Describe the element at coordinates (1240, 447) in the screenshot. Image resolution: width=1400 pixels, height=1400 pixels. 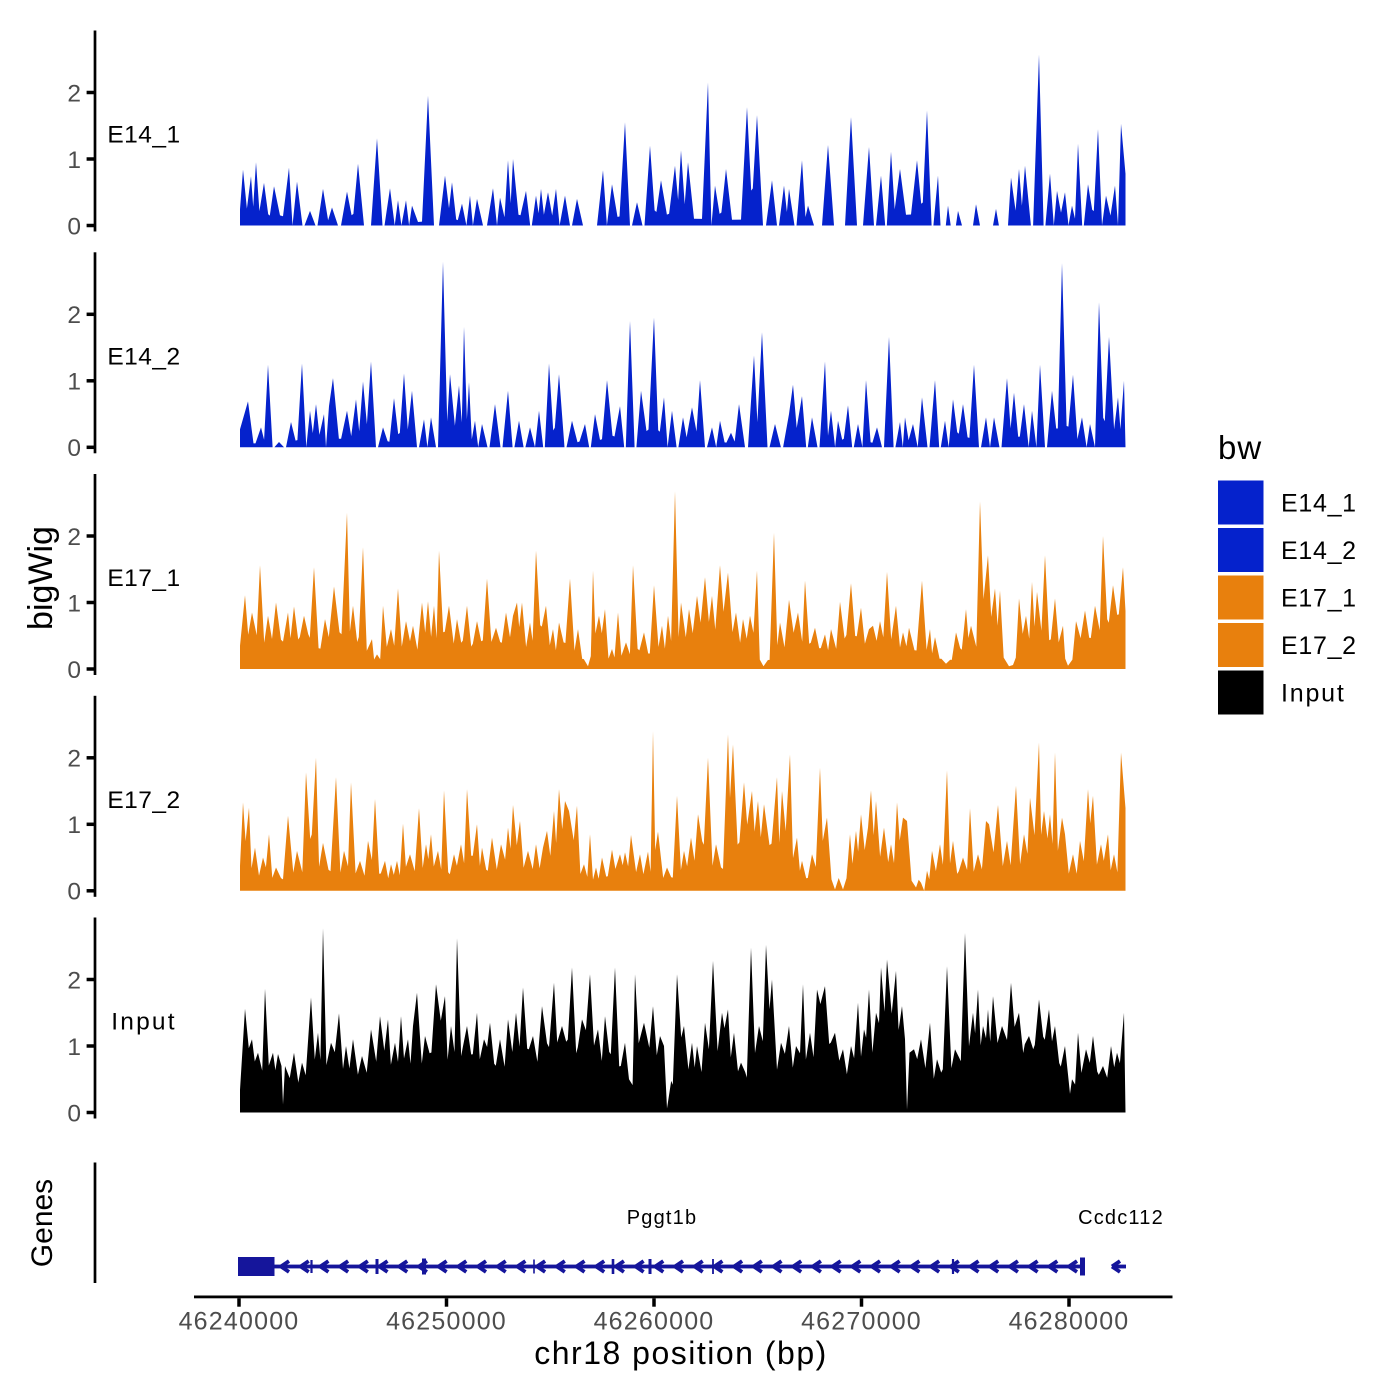
I see `svg-text: bw` at that location.